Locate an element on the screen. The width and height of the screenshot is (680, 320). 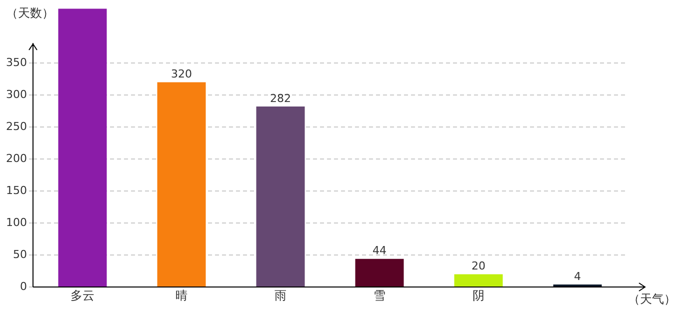
y-tick-label: 250 is located at coordinates (16, 126).